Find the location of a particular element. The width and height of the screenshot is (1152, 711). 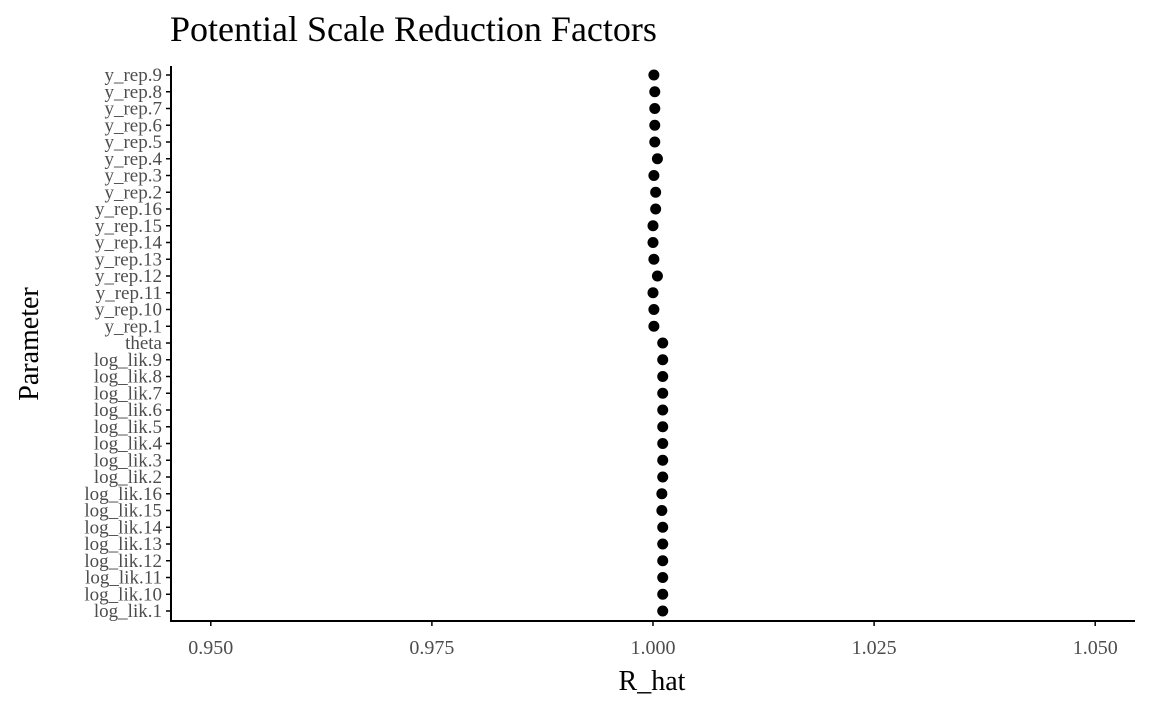

x-tick-label: 1.050 is located at coordinates (1095, 648).